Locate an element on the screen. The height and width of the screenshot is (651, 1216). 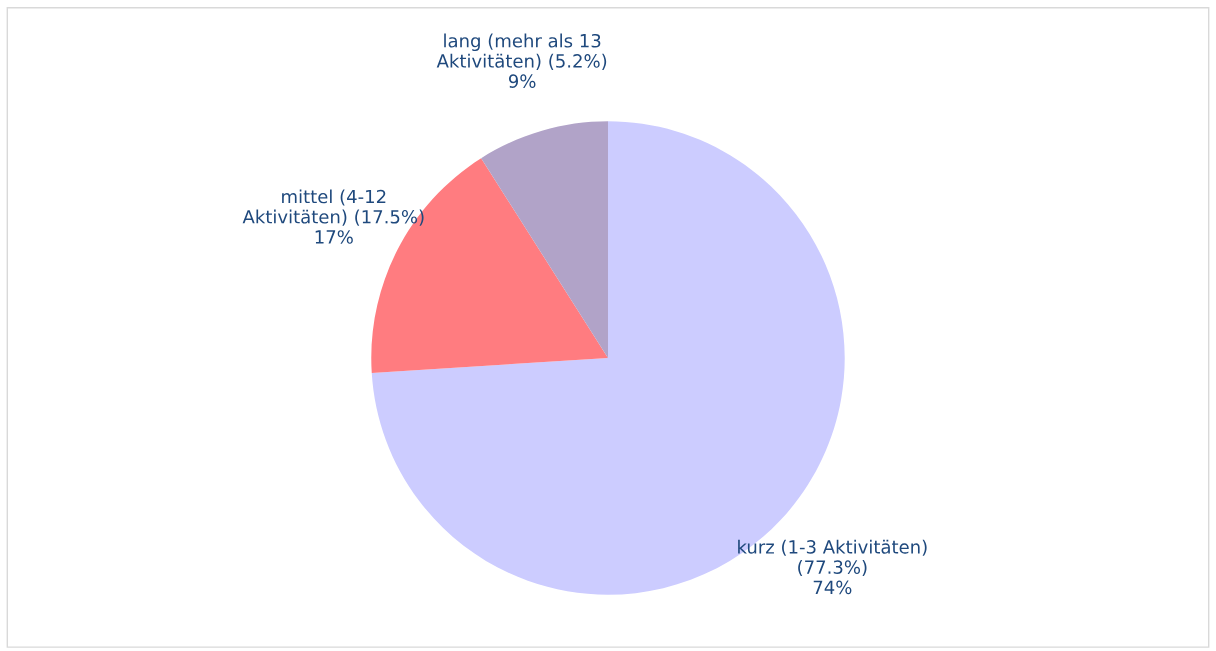
data-label: 17% is located at coordinates (334, 237).